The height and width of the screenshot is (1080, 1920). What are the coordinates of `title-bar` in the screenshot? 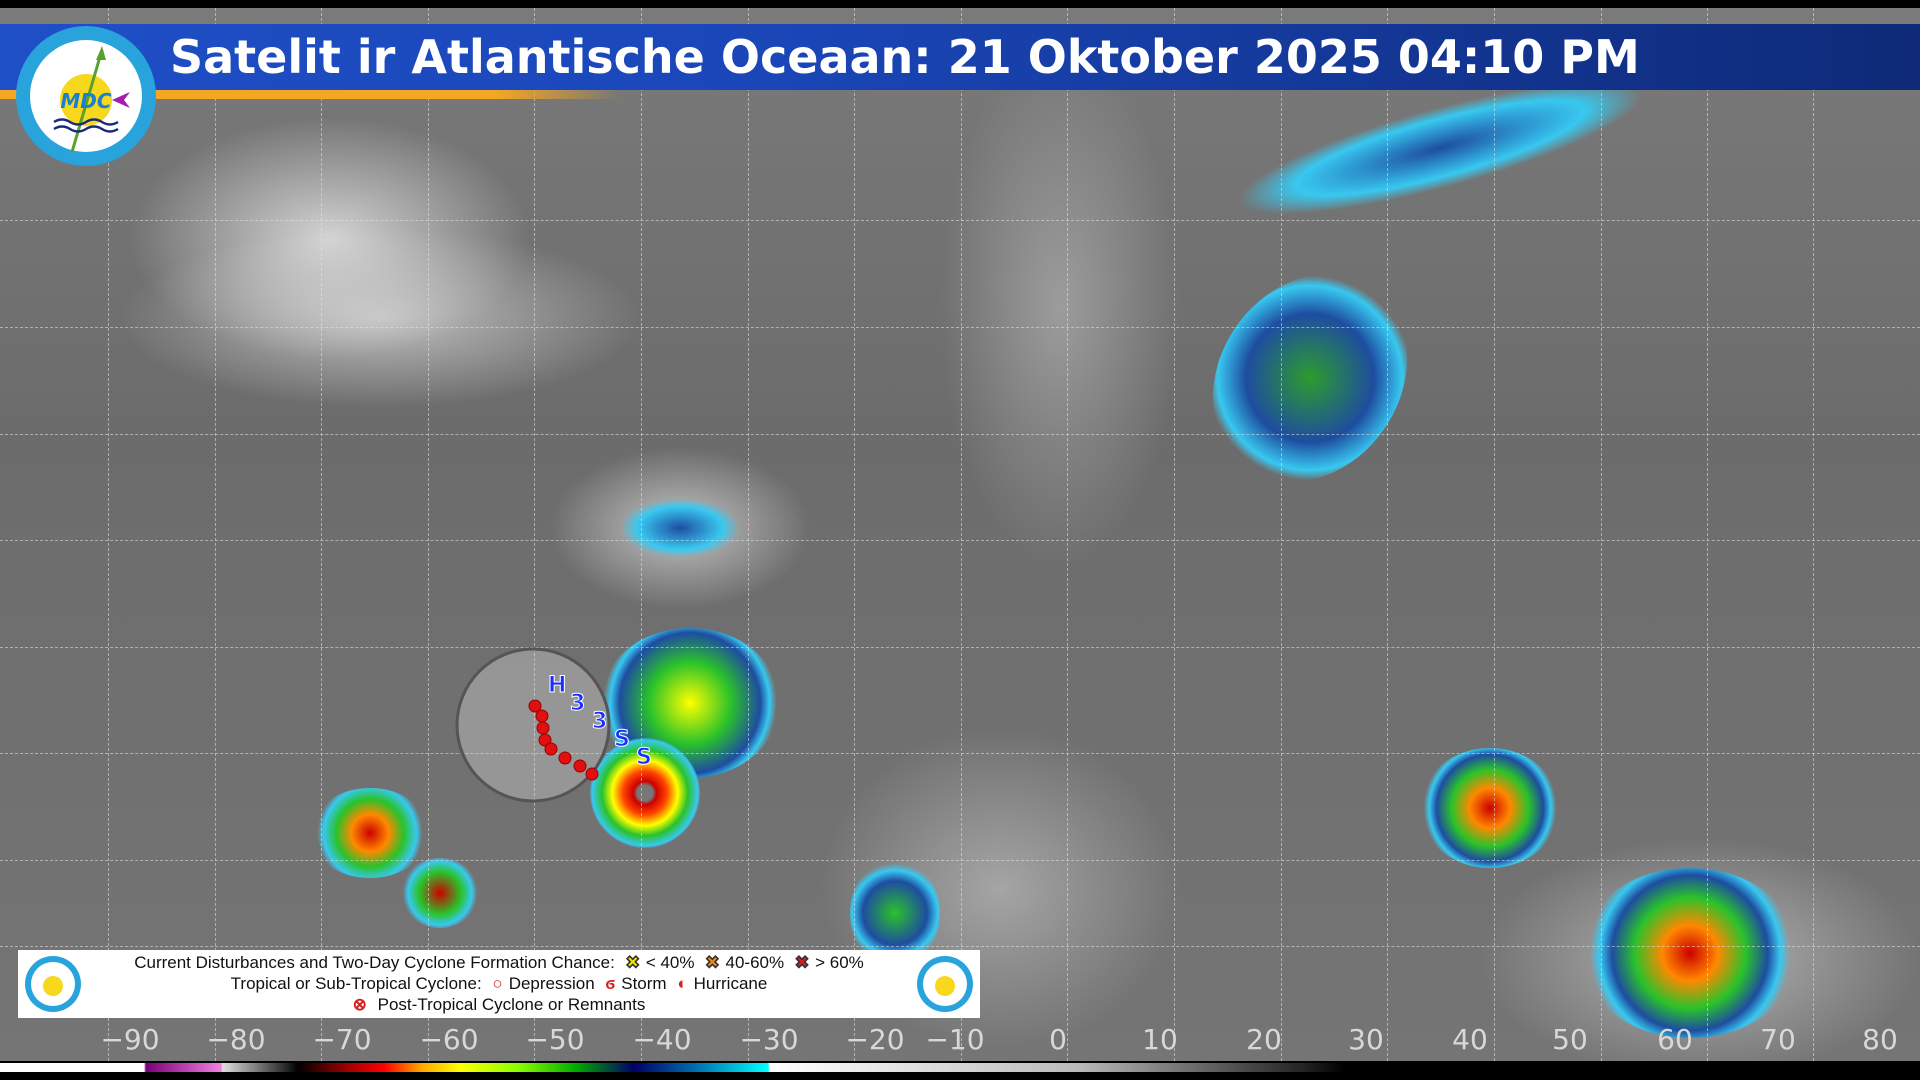 It's located at (960, 57).